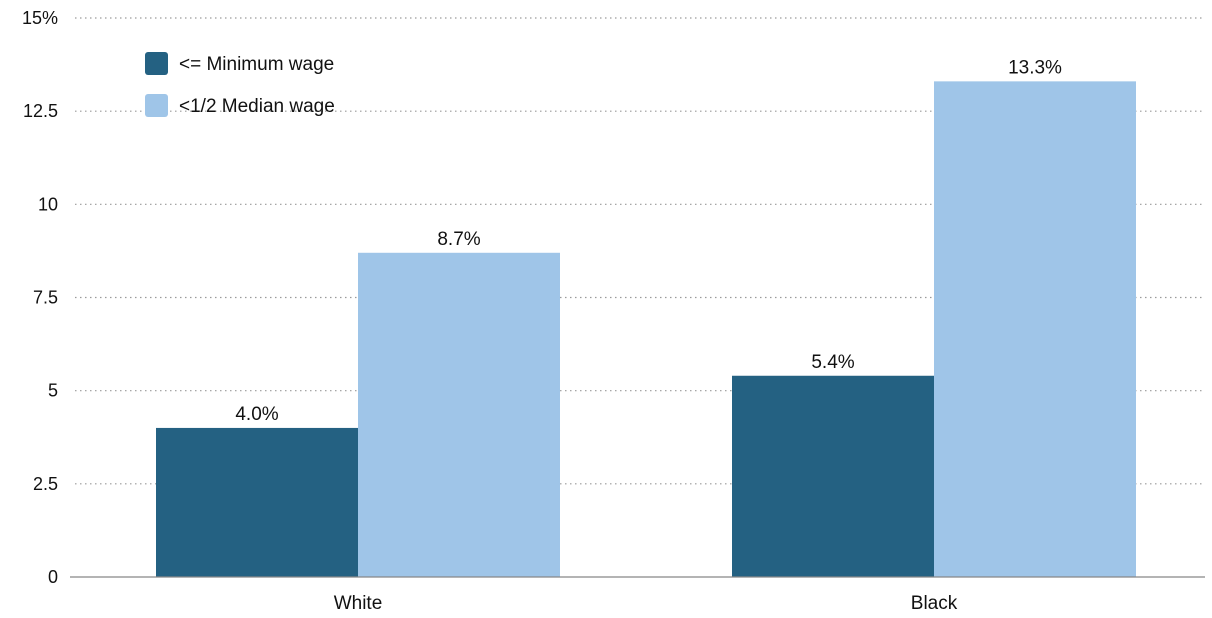 The image size is (1212, 618). Describe the element at coordinates (40, 18) in the screenshot. I see `y-tick-label-15: 15%` at that location.